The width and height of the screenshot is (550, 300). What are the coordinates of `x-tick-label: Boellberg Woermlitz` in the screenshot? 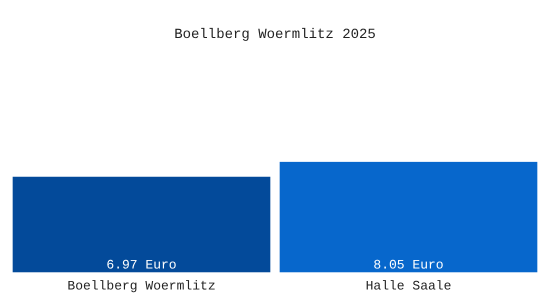 It's located at (141, 286).